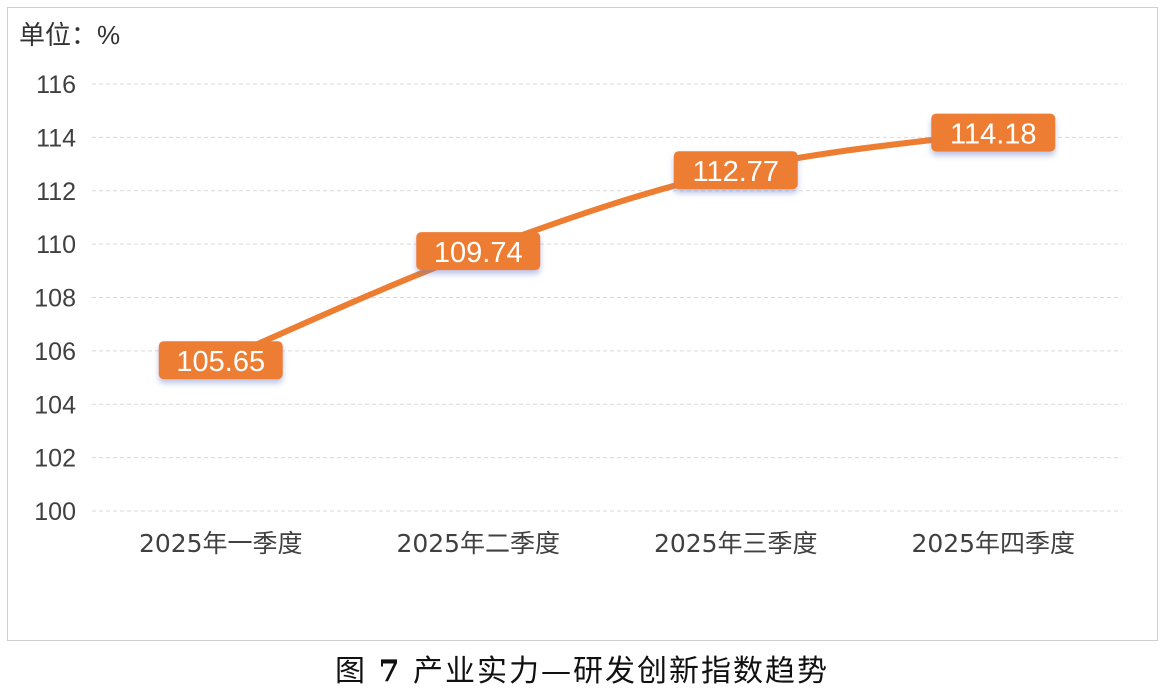 This screenshot has height=698, width=1164. What do you see at coordinates (993, 135) in the screenshot?
I see `data-label-text: 114.18` at bounding box center [993, 135].